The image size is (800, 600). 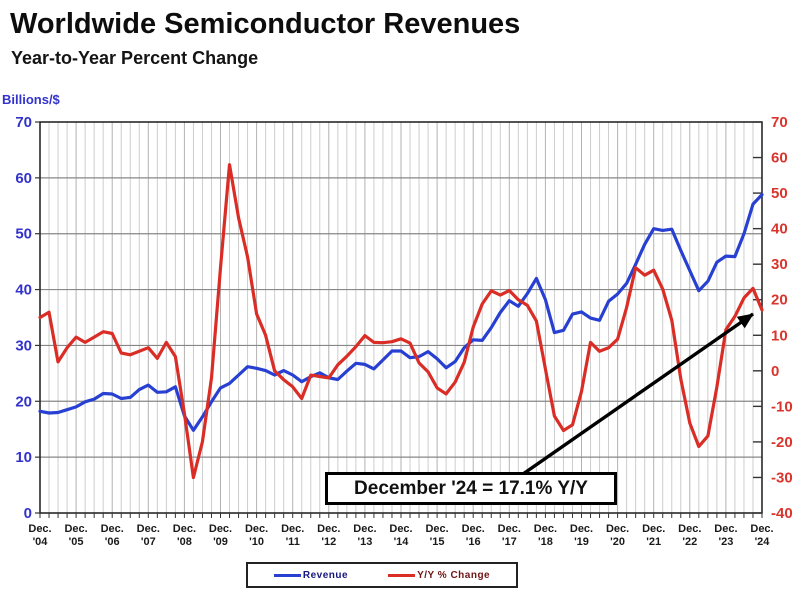 I want to click on x-axis-label-year: '16, so click(x=473, y=542).